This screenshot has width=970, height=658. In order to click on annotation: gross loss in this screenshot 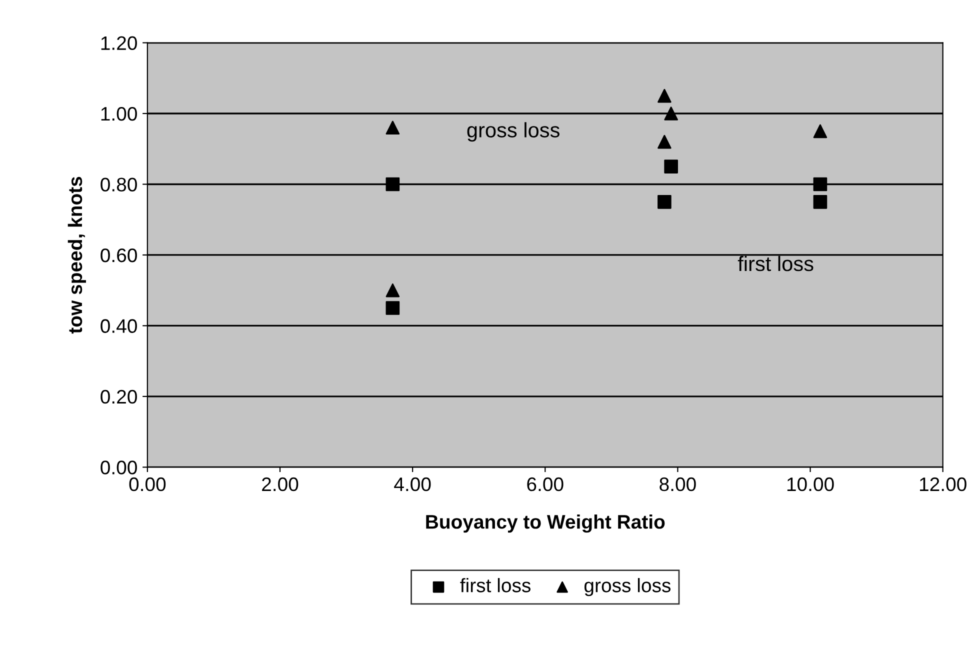, I will do `click(513, 132)`.